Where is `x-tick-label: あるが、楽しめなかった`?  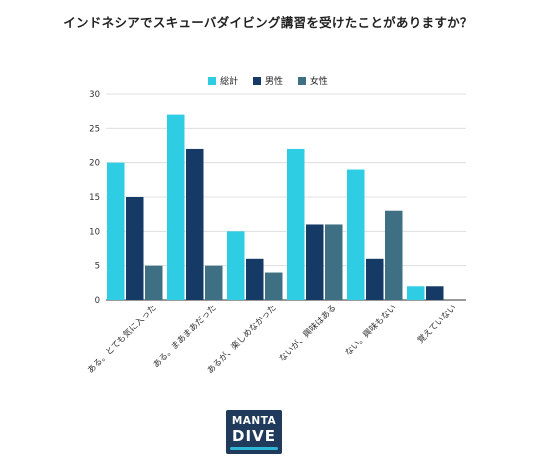
x-tick-label: あるが、楽しめなかった is located at coordinates (242, 339).